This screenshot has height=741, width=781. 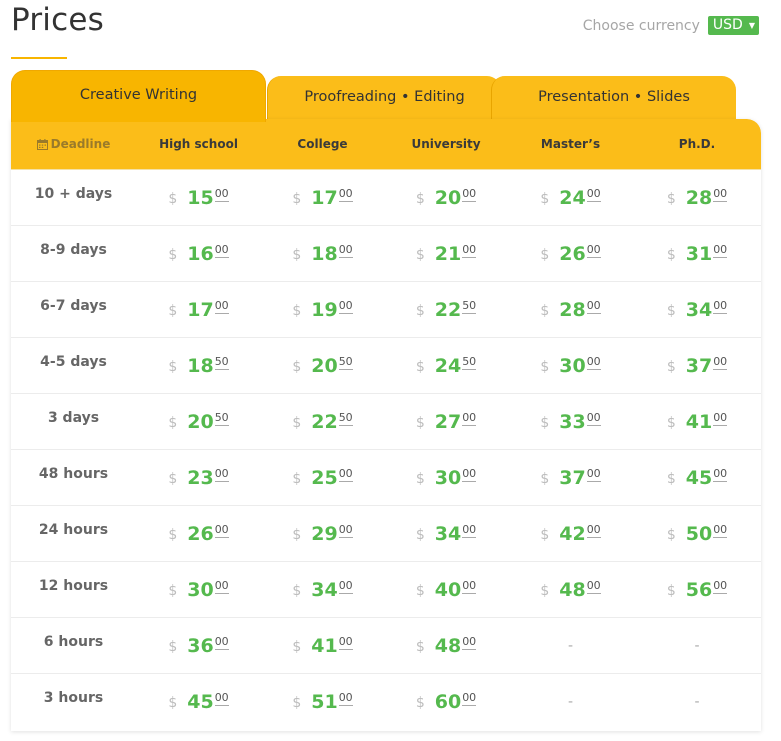 I want to click on price-cell-phd: $41 00, so click(x=697, y=422).